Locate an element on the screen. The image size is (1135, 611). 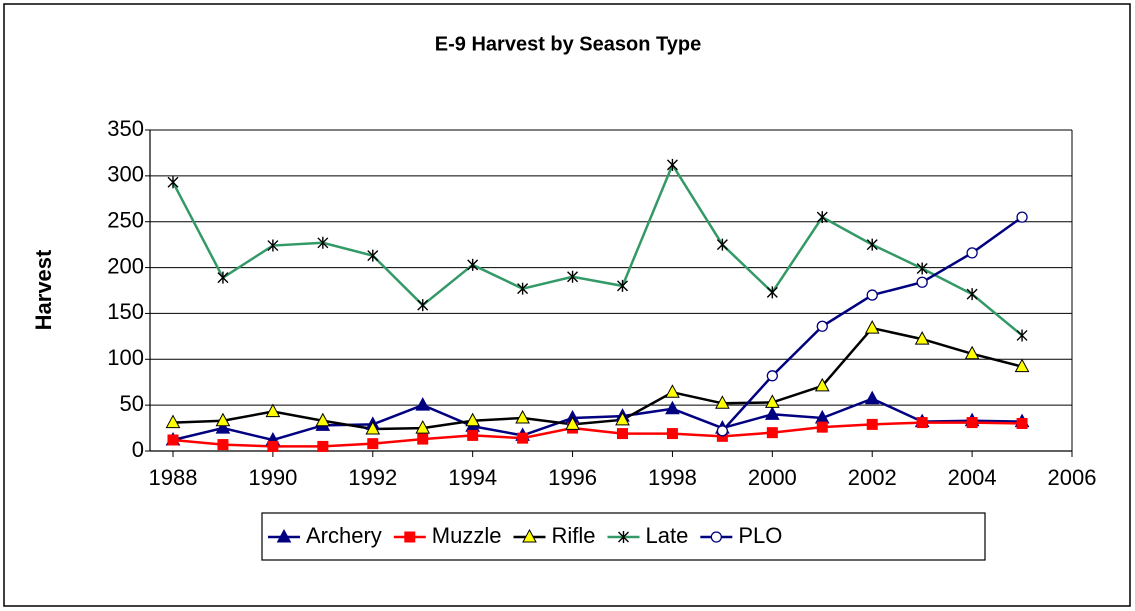
x-tick-label: 1992 is located at coordinates (372, 477).